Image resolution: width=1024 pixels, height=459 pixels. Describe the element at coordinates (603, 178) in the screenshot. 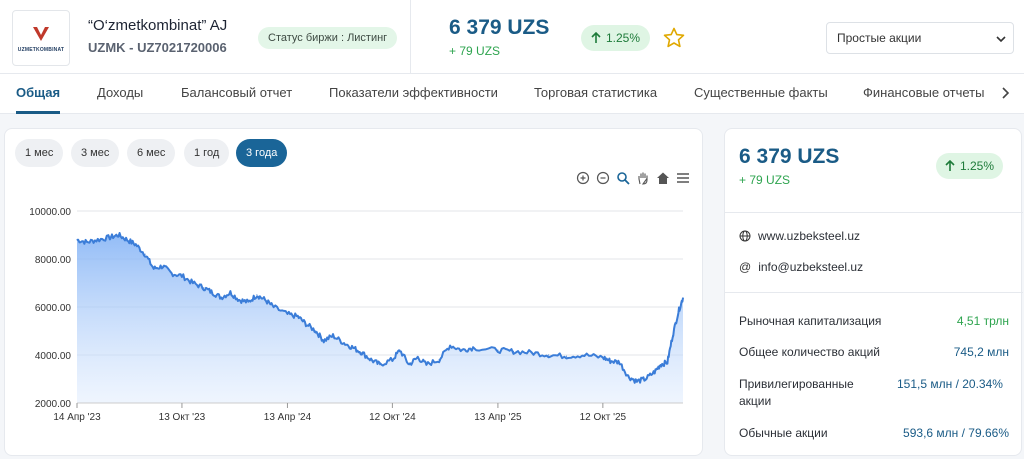

I see `zoom-out-icon` at that location.